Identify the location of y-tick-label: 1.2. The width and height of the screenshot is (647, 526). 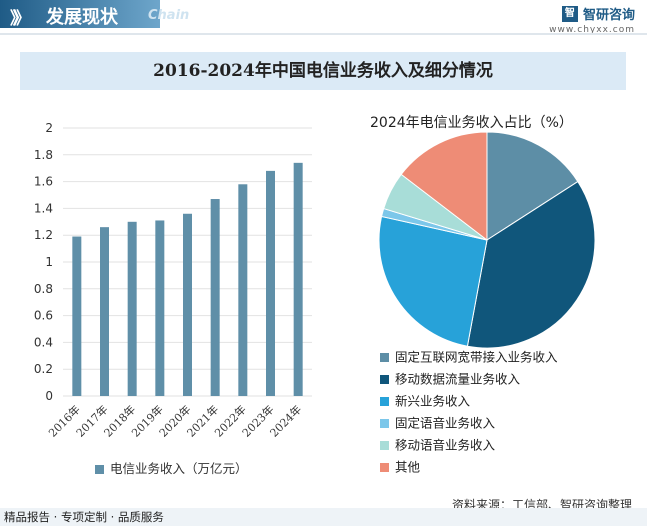
(43, 235).